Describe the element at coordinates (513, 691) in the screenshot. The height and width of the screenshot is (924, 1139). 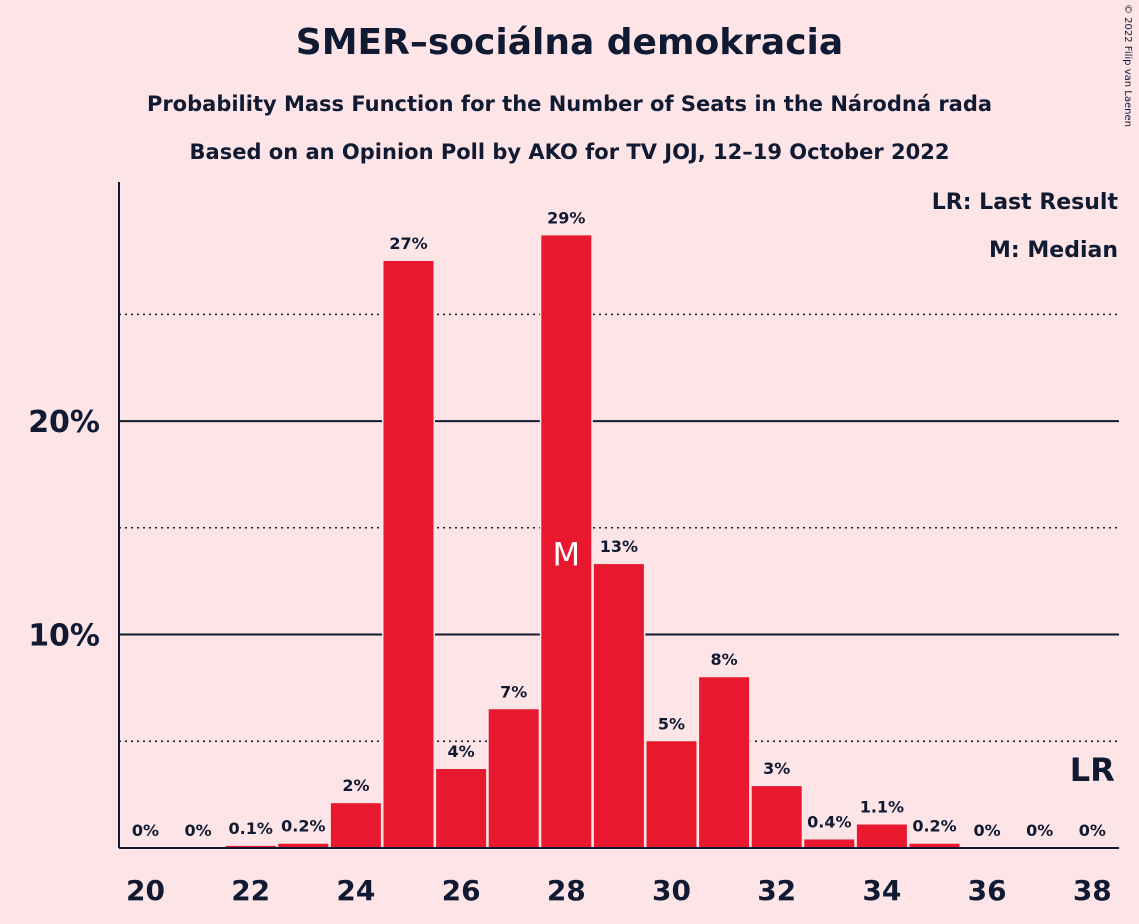
I see `data-label-27: 7%` at that location.